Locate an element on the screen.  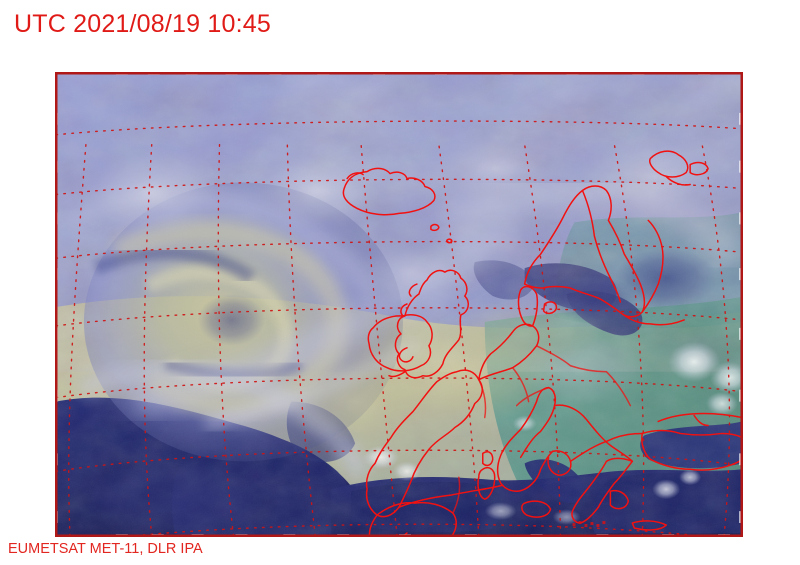
map-annotation-speckle is located at coordinates (589, 524).